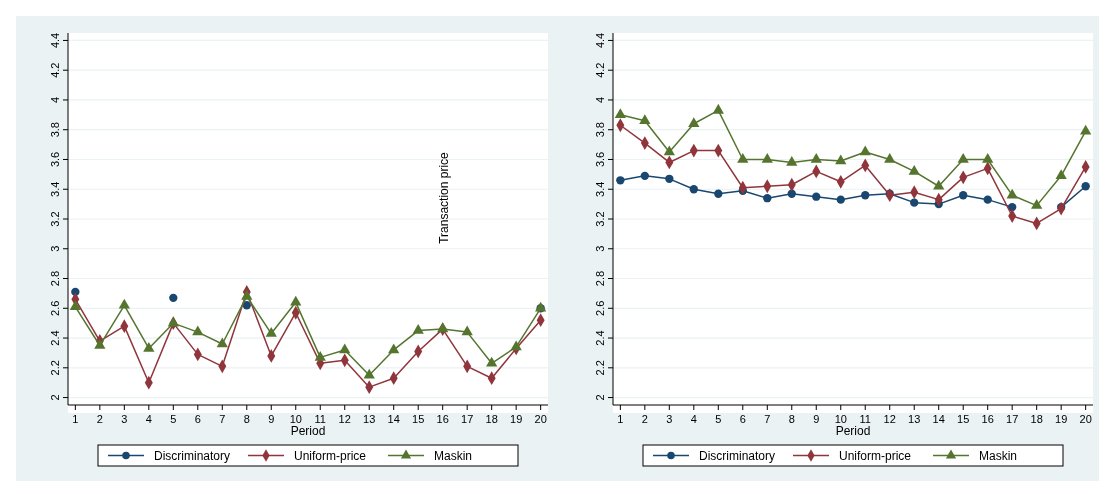  Describe the element at coordinates (600, 338) in the screenshot. I see `y-tick-label: 2.4` at that location.